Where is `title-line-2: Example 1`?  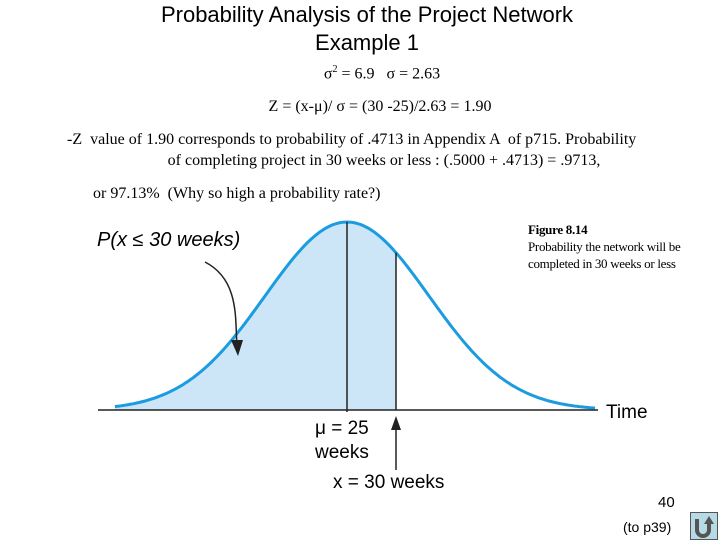 title-line-2: Example 1 is located at coordinates (367, 42).